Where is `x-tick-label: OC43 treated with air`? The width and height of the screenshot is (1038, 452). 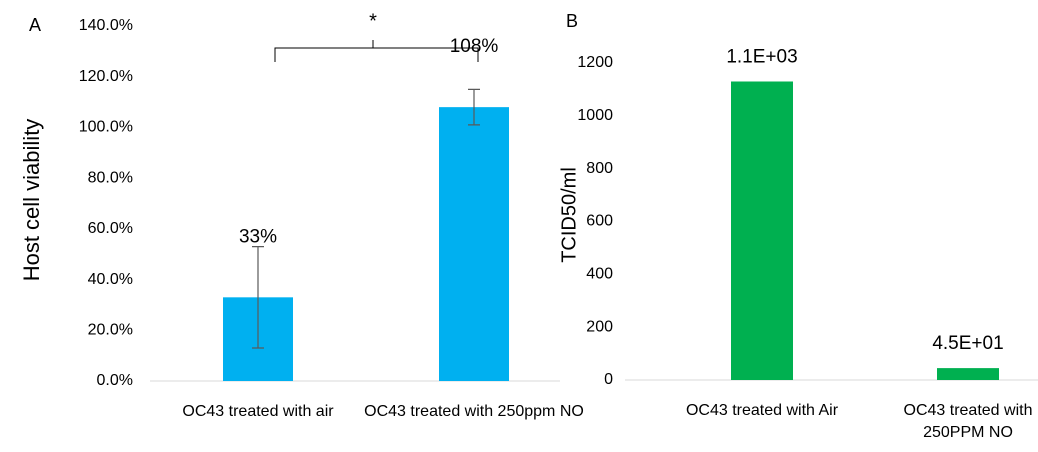
x-tick-label: OC43 treated with air is located at coordinates (258, 411).